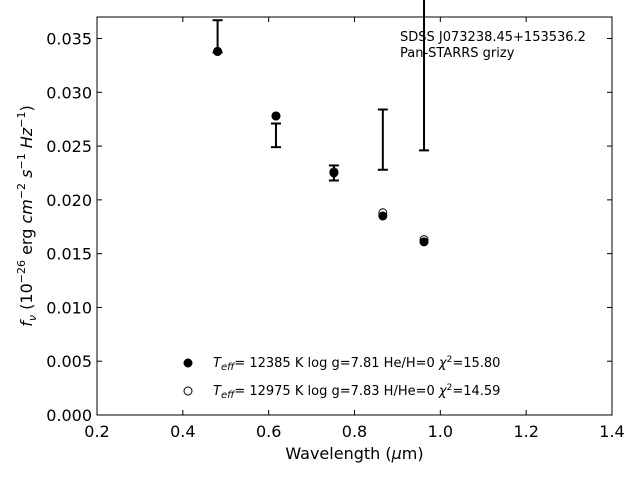  I want to click on y-tick-label: 0.020, so click(69, 200).